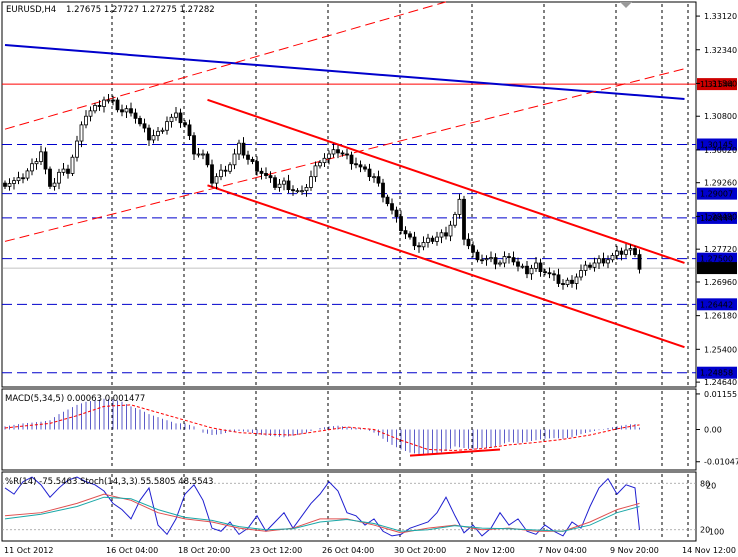 Image resolution: width=738 pixels, height=557 pixels. I want to click on price-tick-label: 1.26180, so click(720, 316).